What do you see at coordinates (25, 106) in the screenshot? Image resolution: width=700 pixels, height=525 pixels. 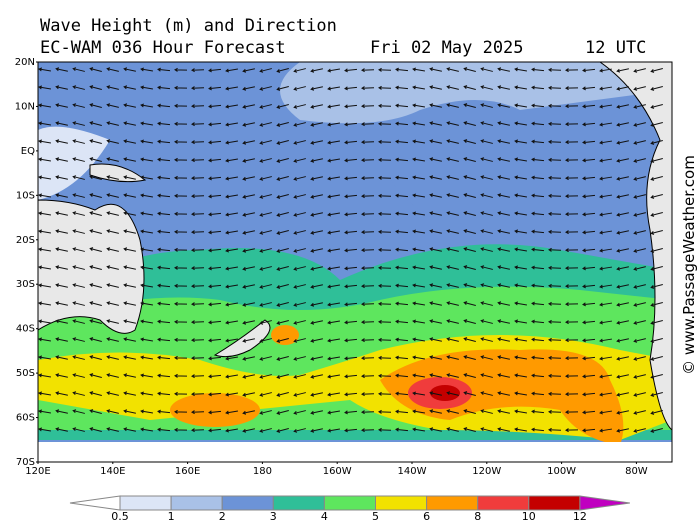 I see `lat-label: 10N` at bounding box center [25, 106].